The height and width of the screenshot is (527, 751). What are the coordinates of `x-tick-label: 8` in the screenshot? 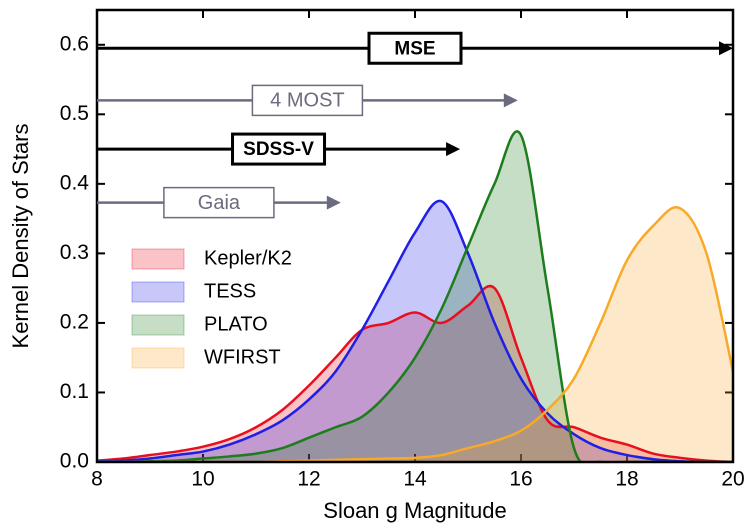 It's located at (97, 479).